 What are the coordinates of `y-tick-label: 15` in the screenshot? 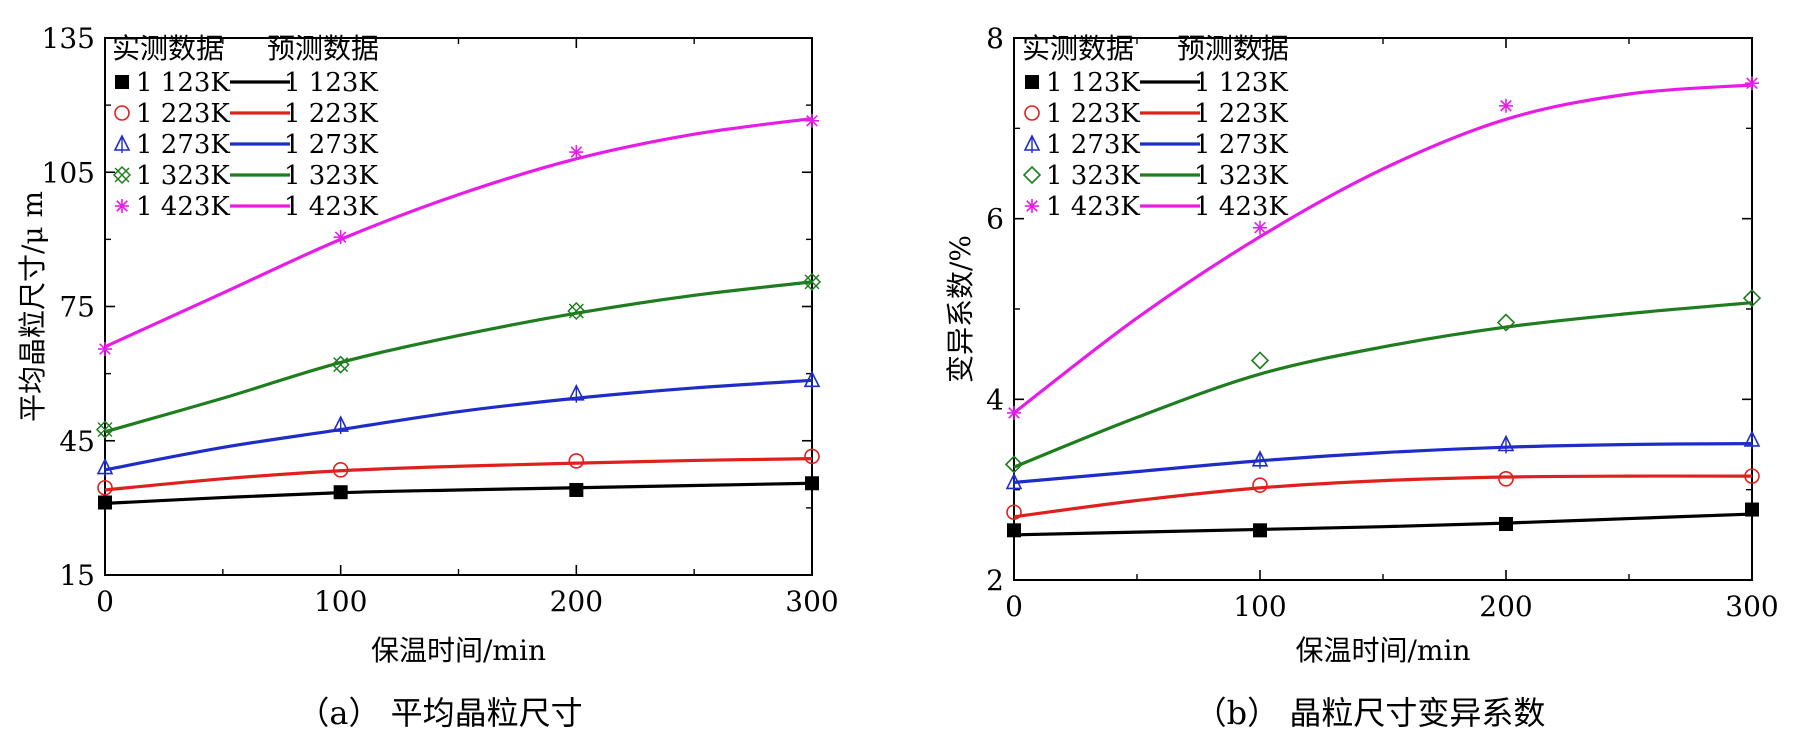 It's located at (77, 575).